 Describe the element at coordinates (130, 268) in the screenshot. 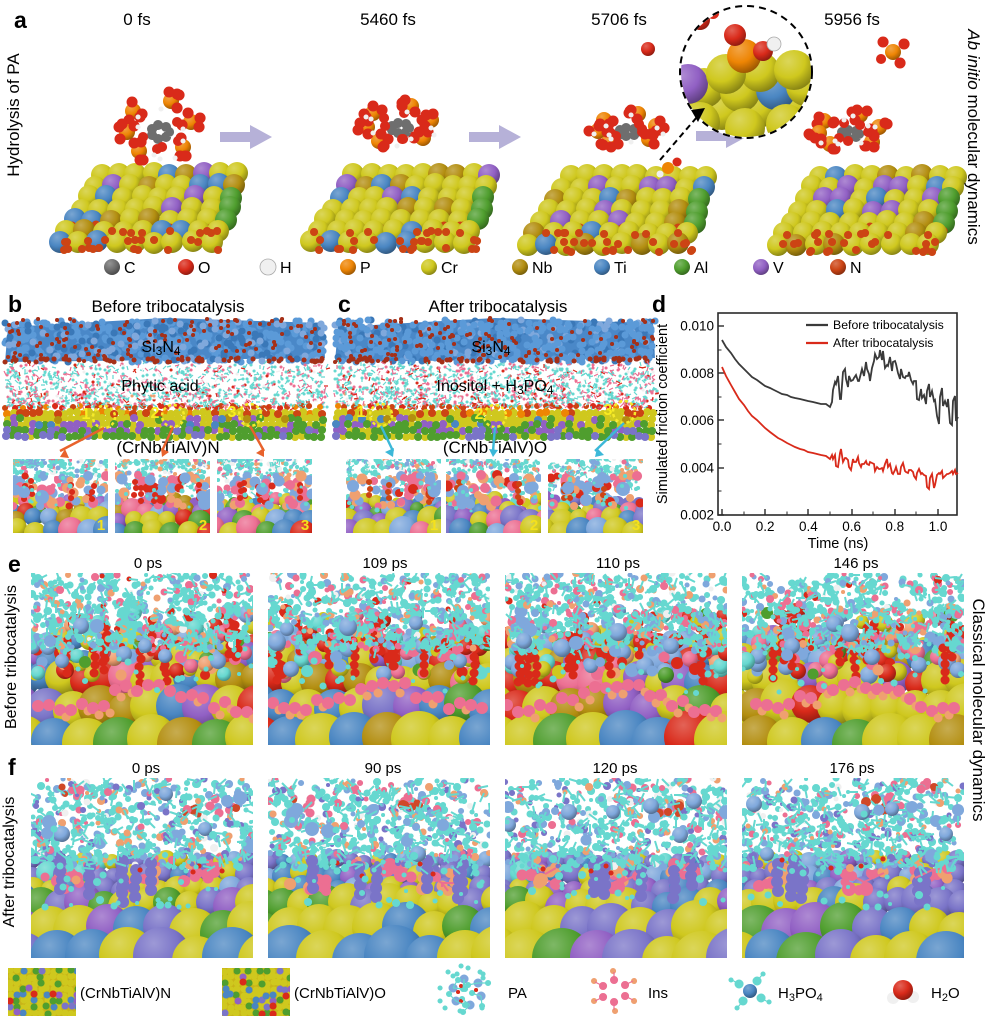

I see `svg-text: C` at that location.